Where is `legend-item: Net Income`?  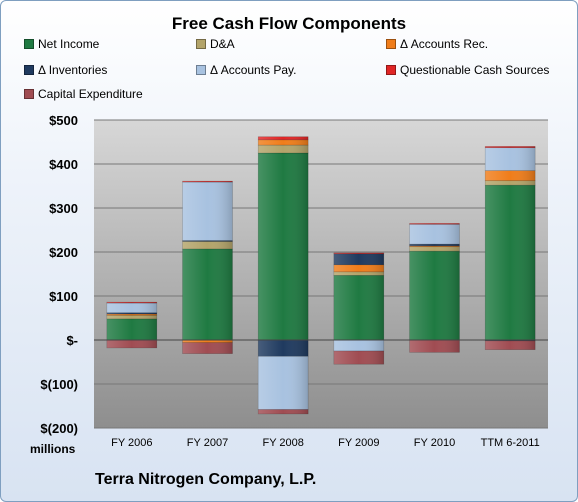
legend-item: Net Income is located at coordinates (61, 44).